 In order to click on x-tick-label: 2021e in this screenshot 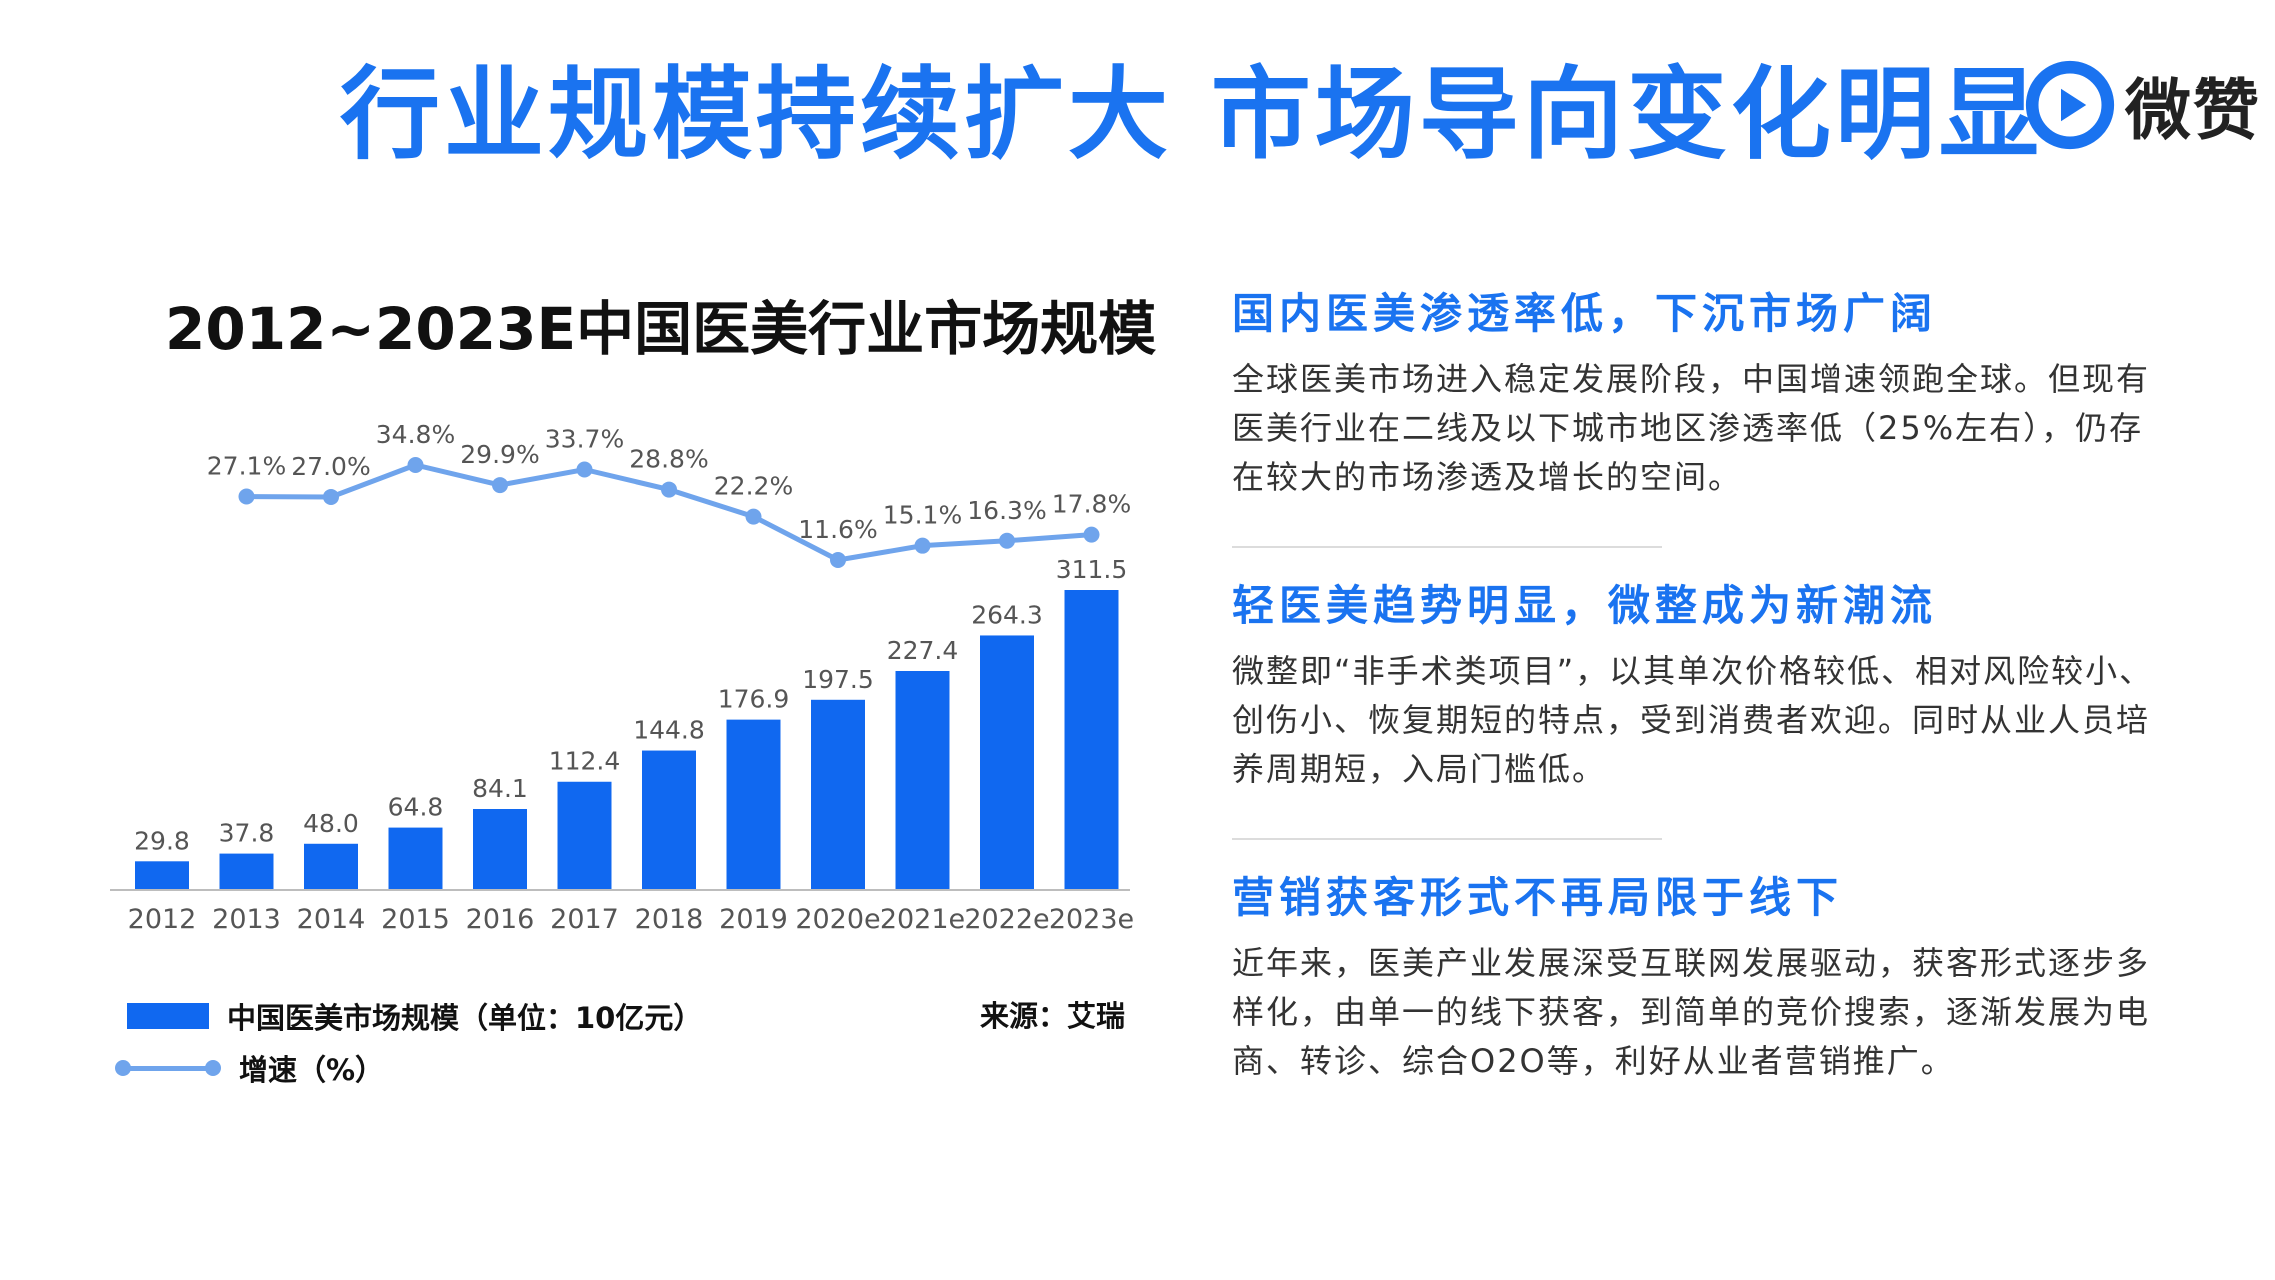, I will do `click(922, 919)`.